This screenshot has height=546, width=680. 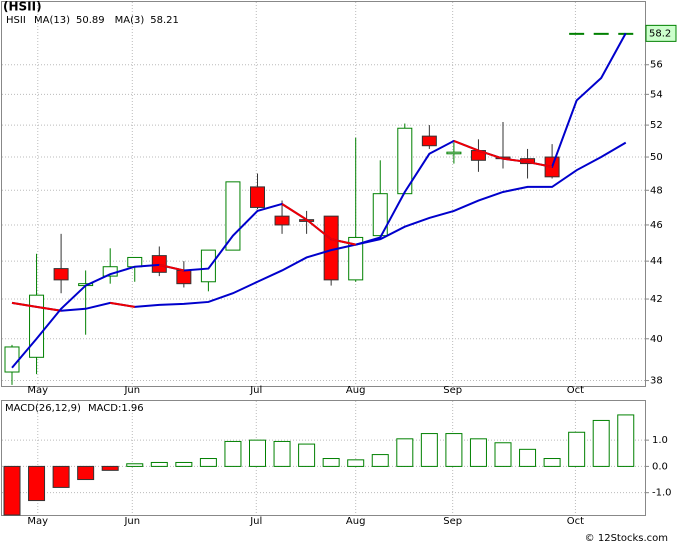 I want to click on y-tick-label: 46, so click(x=656, y=225).